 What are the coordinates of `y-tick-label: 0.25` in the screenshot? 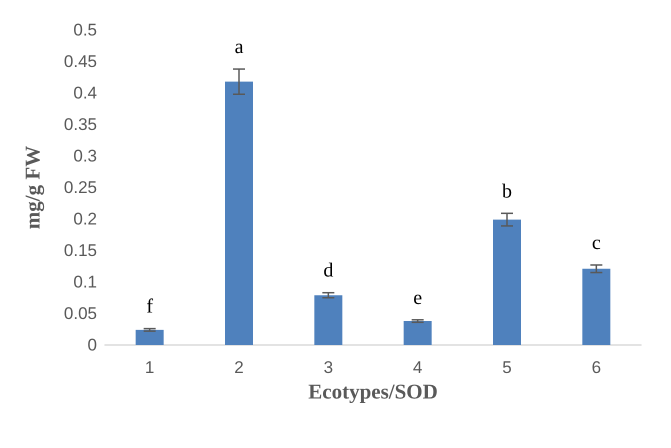 It's located at (80, 187).